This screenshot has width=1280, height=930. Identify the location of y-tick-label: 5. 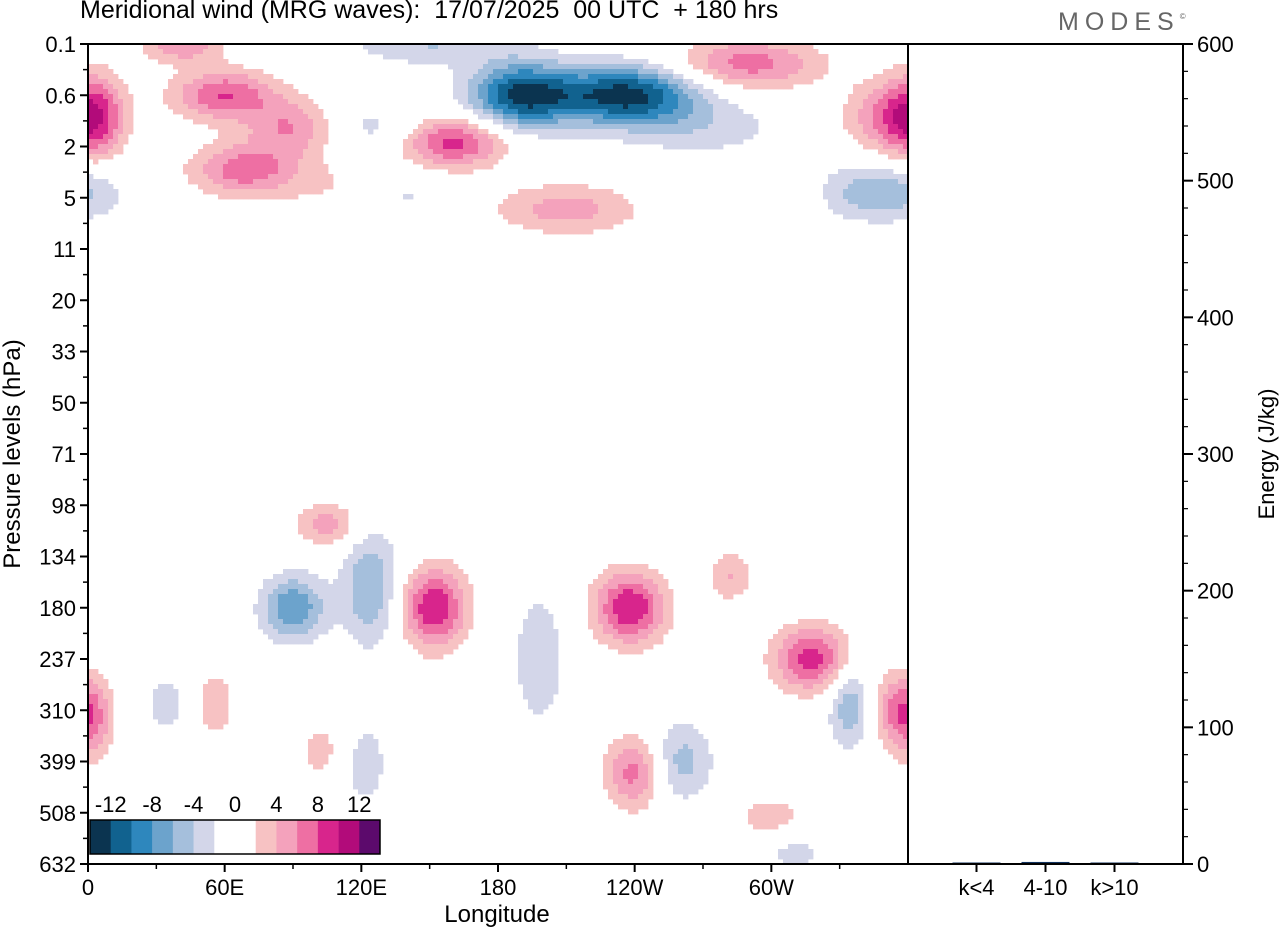
(70, 198).